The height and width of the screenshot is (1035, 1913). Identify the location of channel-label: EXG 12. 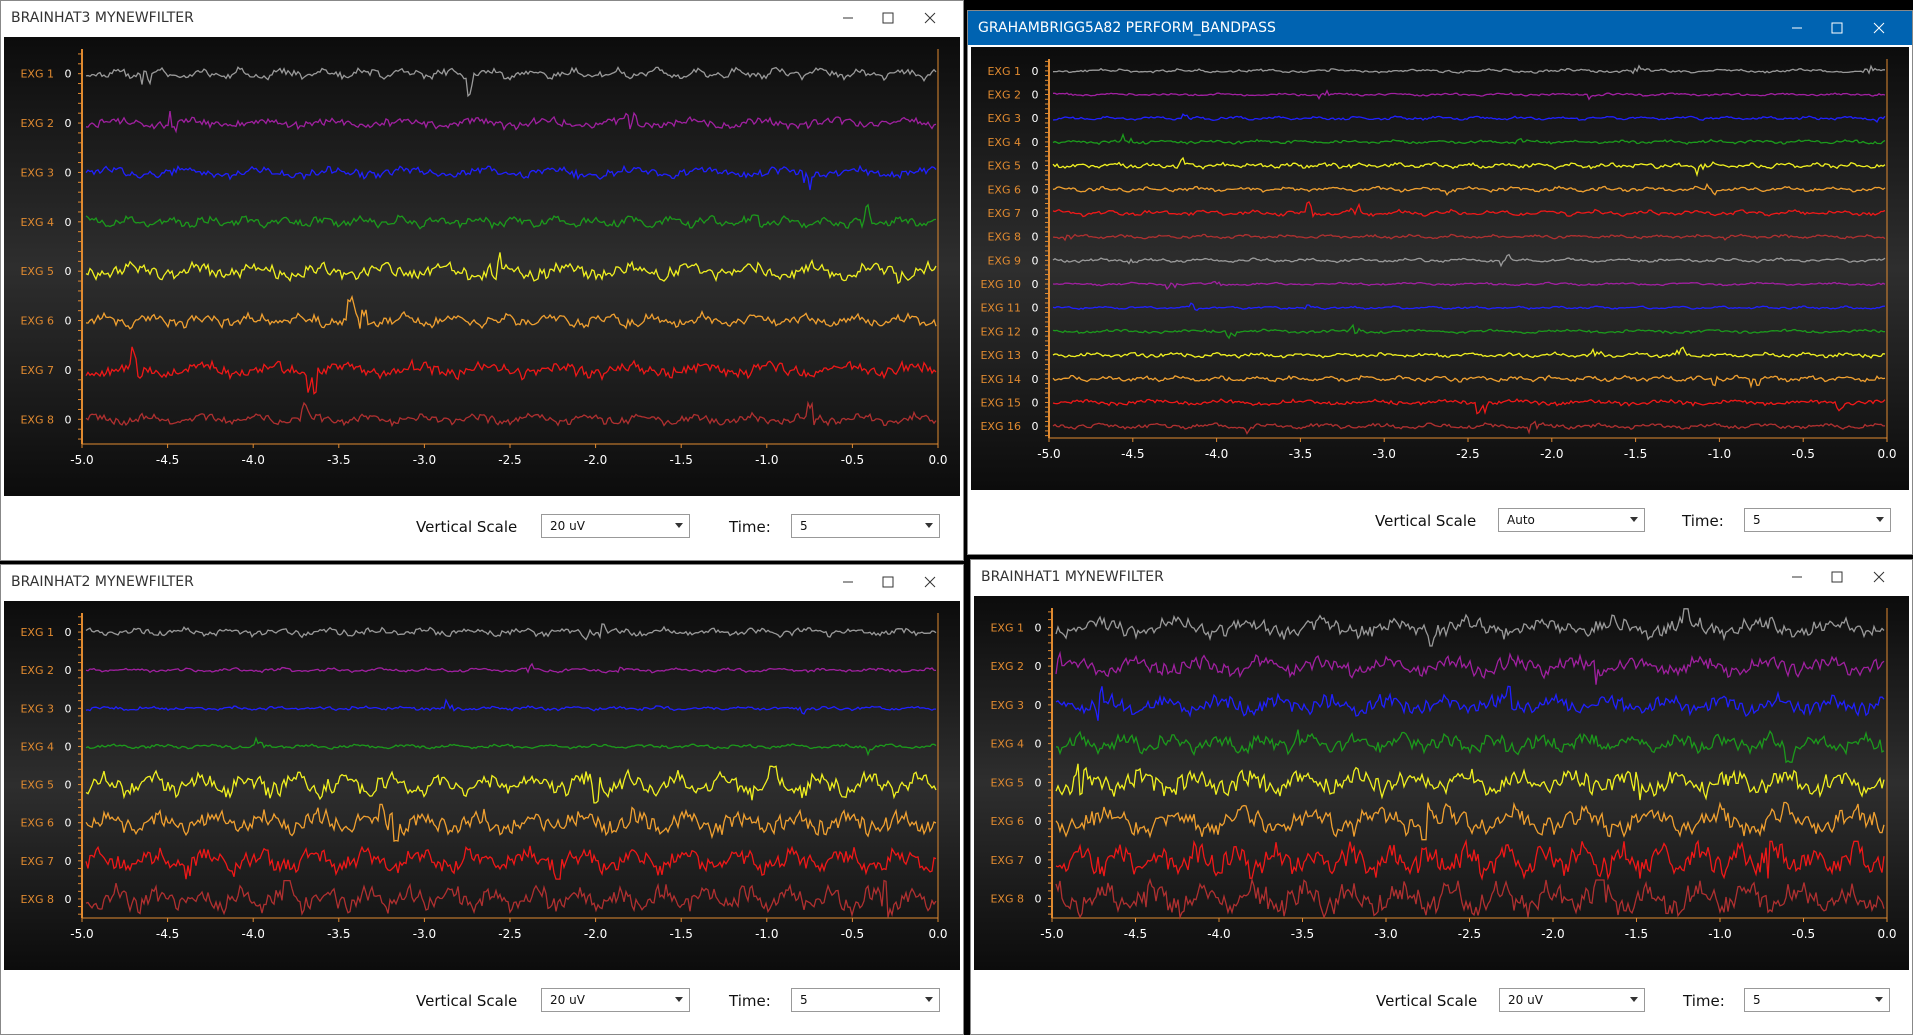
(1000, 331).